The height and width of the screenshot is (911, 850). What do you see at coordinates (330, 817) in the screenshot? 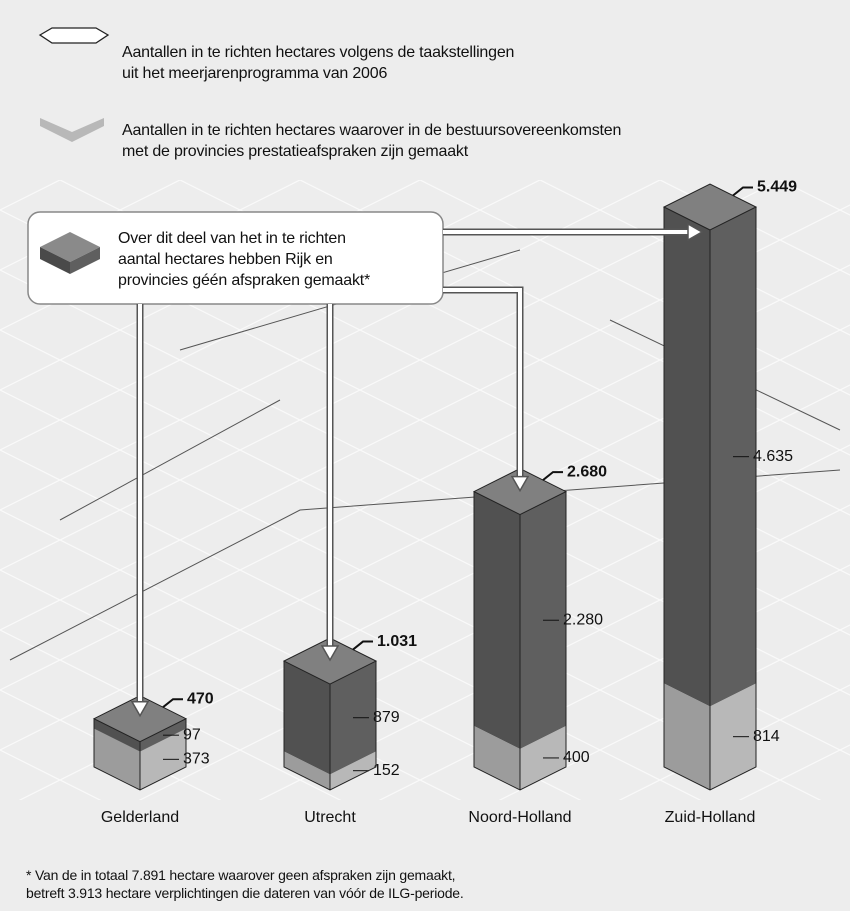
I see `category-label: Utrecht` at bounding box center [330, 817].